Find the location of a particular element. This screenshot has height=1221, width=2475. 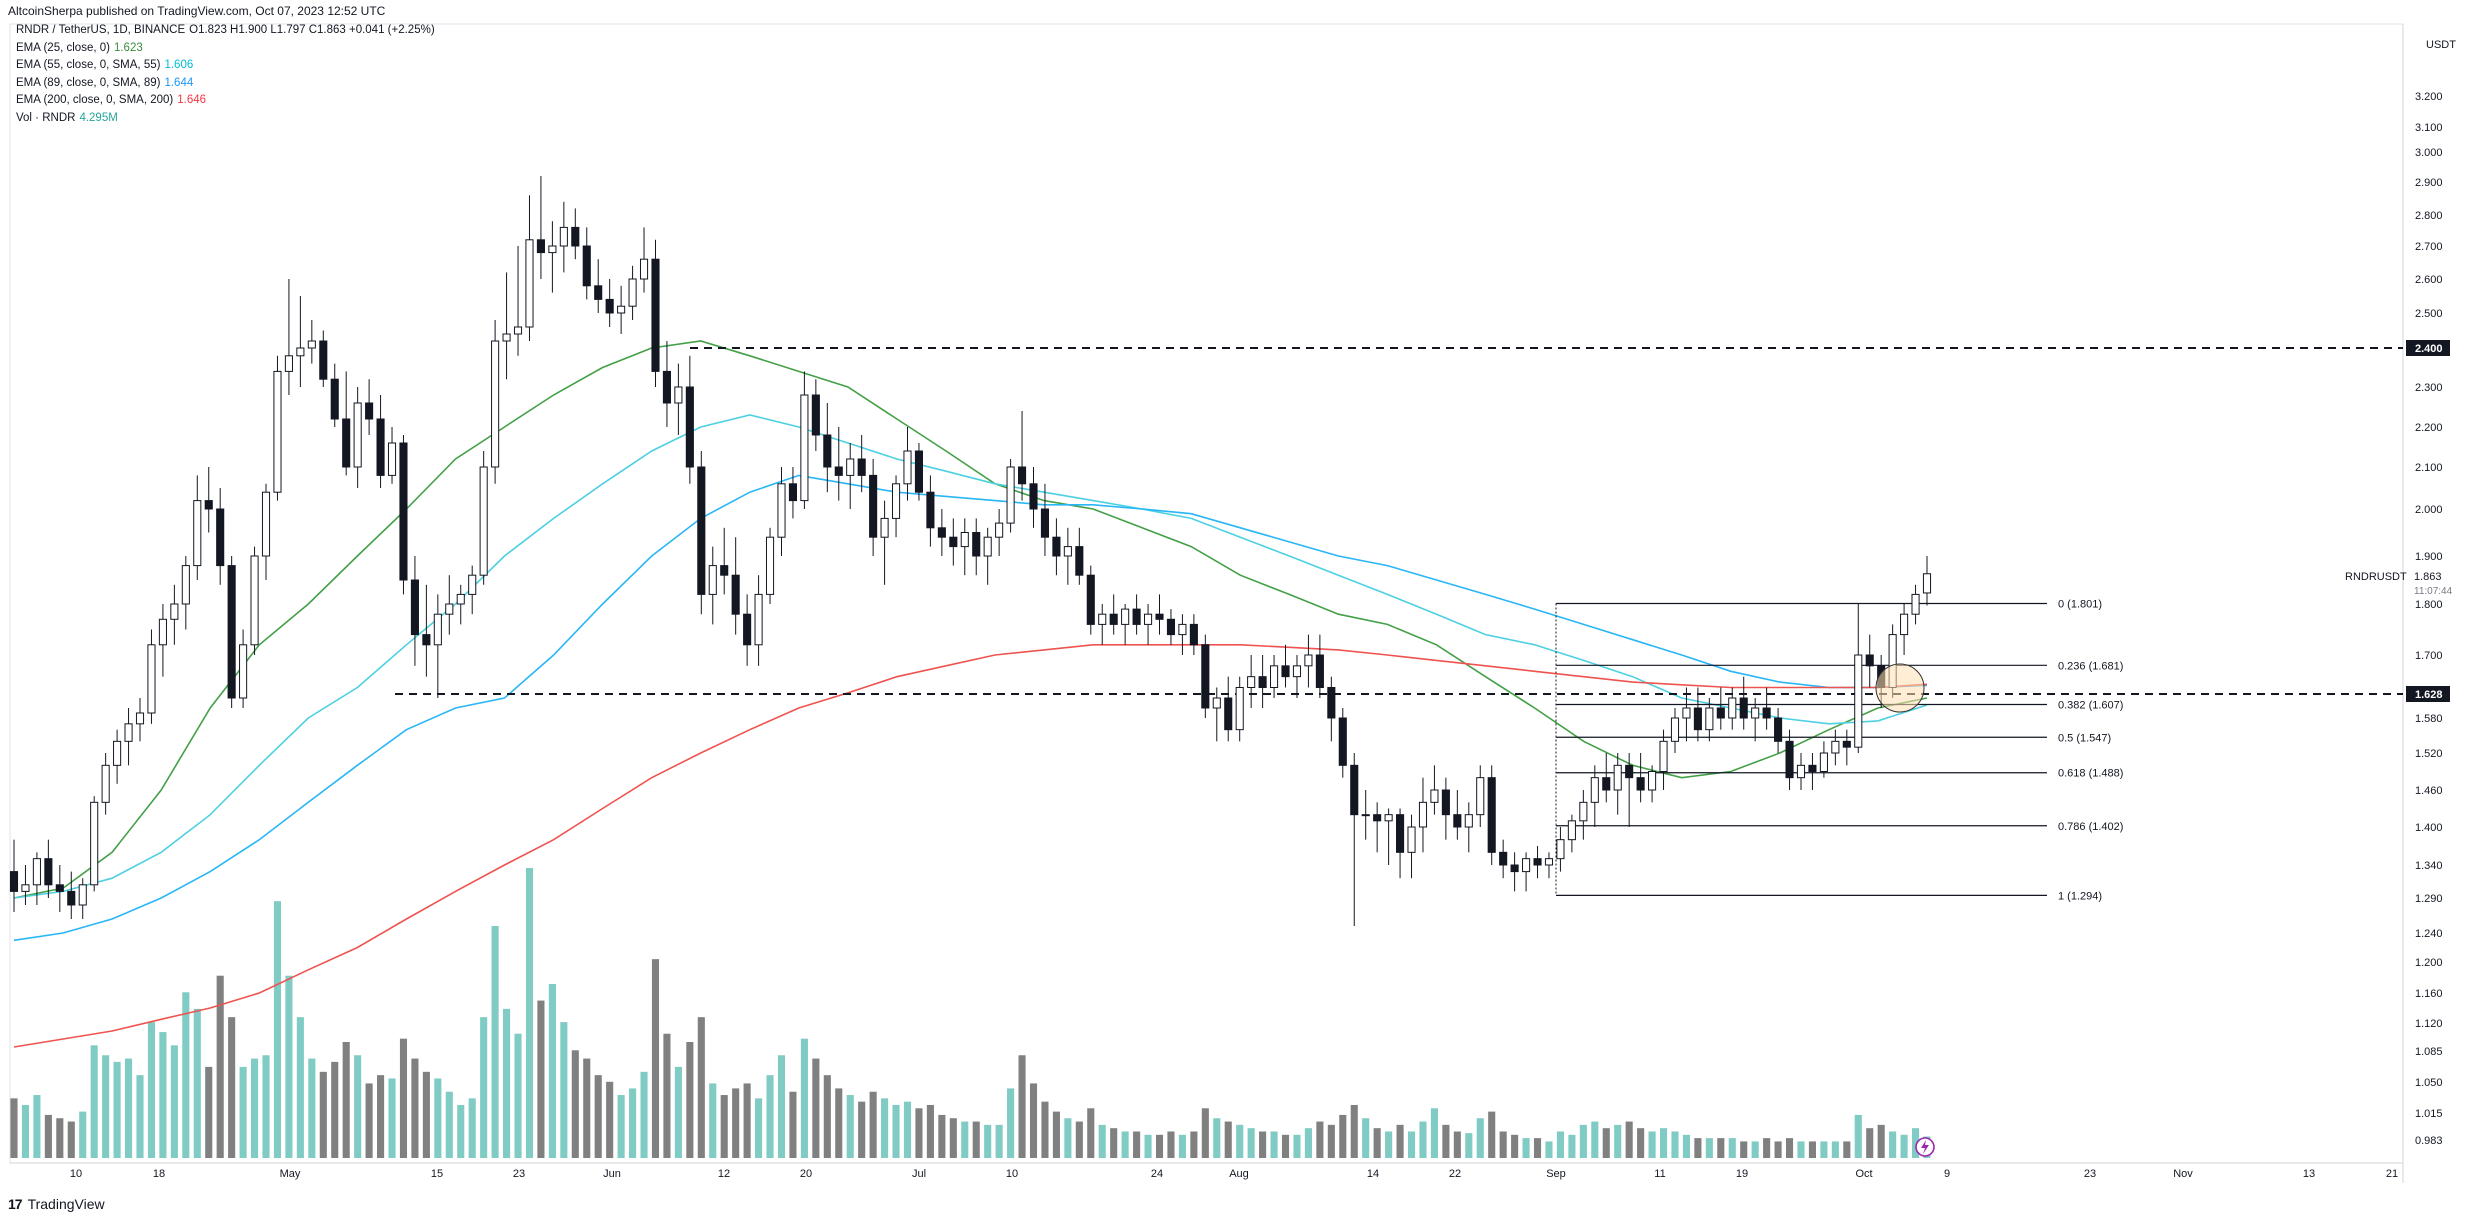

tradingview-logo: 17 is located at coordinates (15, 1204).